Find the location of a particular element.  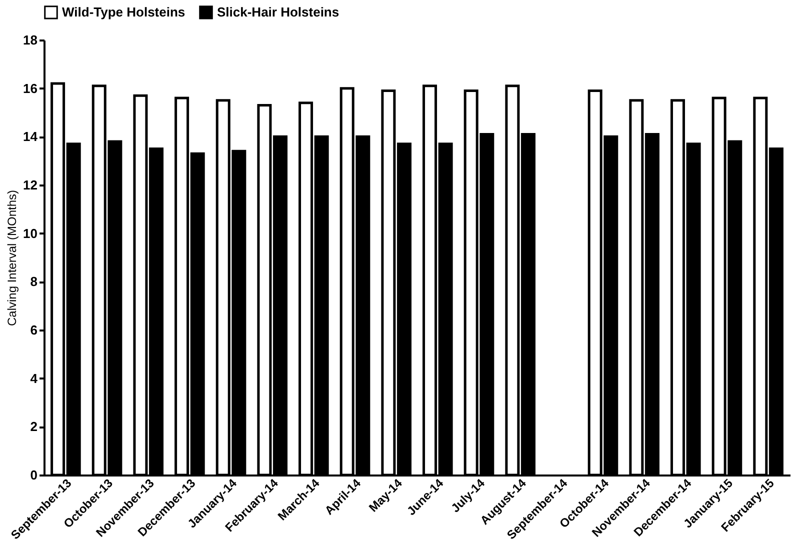

y-tick-label: 8 is located at coordinates (34, 282).